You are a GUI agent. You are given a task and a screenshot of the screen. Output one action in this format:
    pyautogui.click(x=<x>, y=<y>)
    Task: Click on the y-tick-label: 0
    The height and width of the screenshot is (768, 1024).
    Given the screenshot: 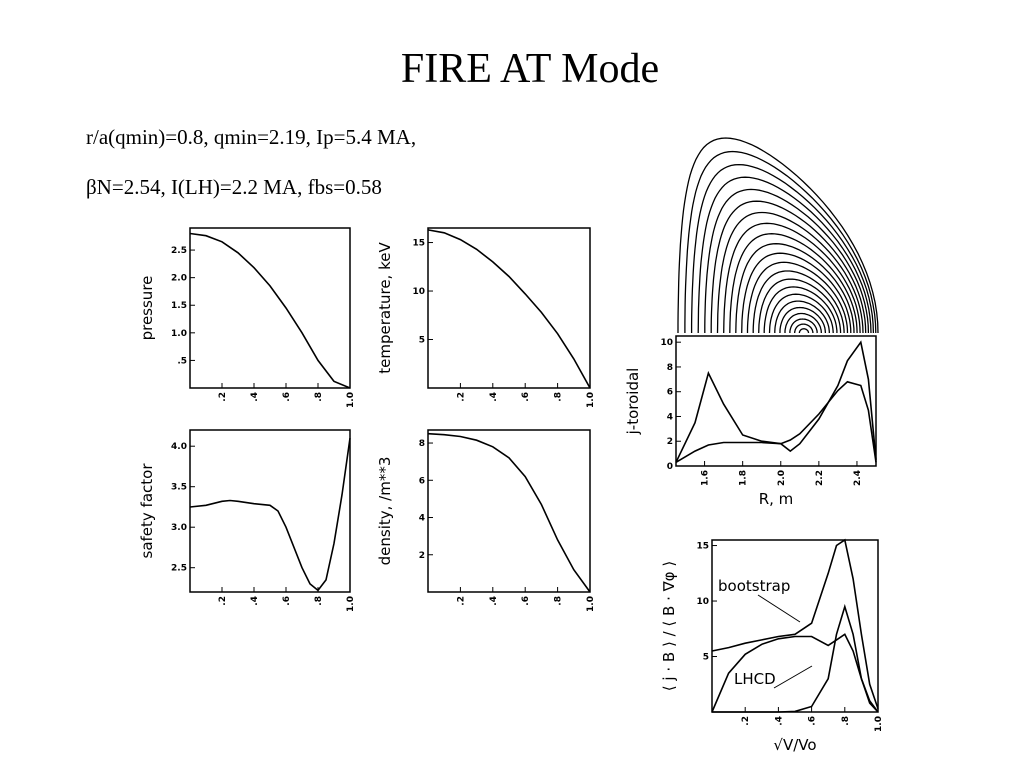 What is the action you would take?
    pyautogui.click(x=670, y=467)
    